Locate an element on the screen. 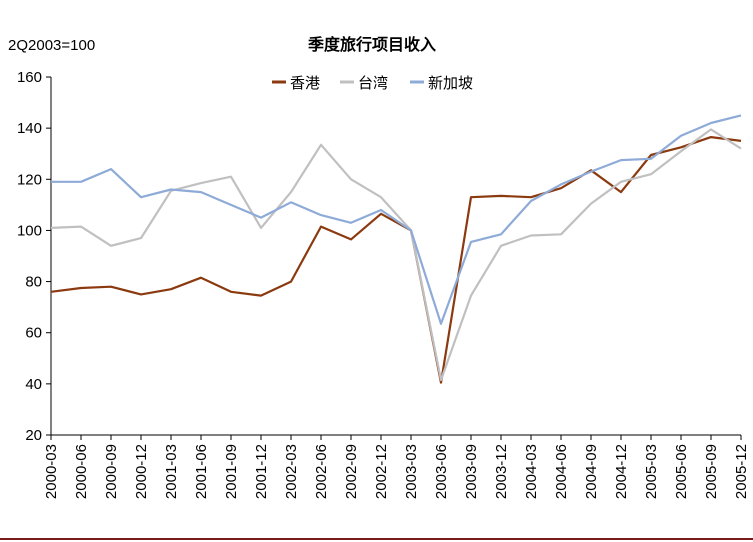  y-tick-label: 60 is located at coordinates (33, 333).